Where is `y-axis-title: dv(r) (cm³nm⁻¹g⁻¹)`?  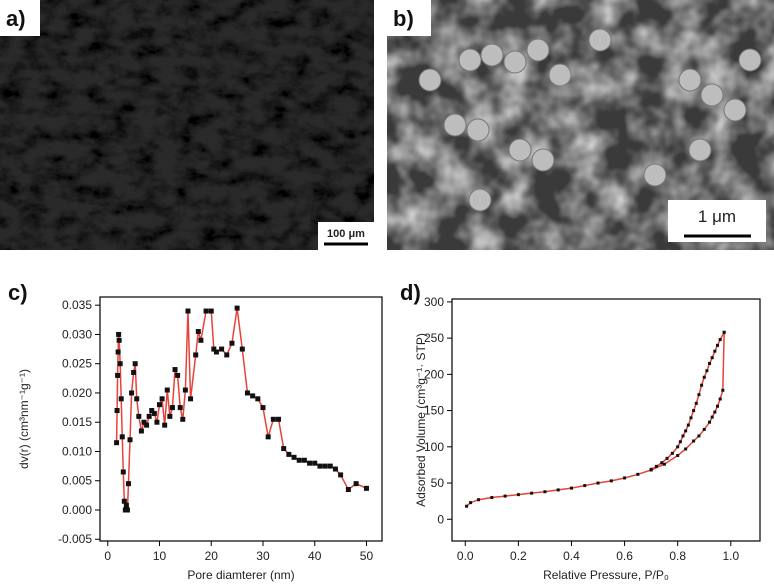 y-axis-title: dv(r) (cm³nm⁻¹g⁻¹) is located at coordinates (24, 419).